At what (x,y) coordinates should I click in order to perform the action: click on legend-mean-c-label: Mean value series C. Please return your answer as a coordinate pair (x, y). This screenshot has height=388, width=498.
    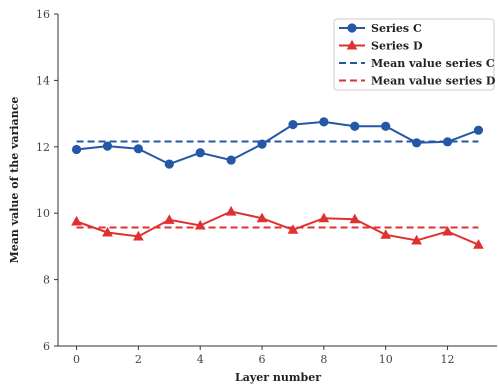
    Looking at the image, I should click on (433, 63).